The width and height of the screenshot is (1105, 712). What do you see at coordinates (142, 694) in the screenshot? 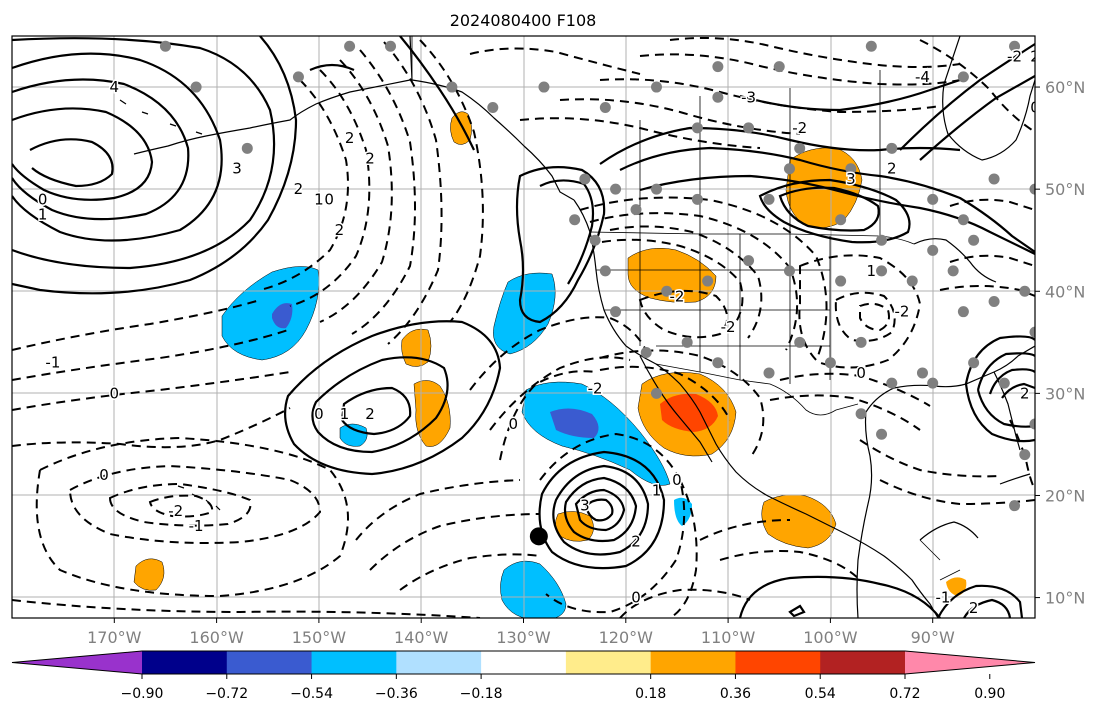
I see `colorbar-tick-label: −0.90` at bounding box center [142, 694].